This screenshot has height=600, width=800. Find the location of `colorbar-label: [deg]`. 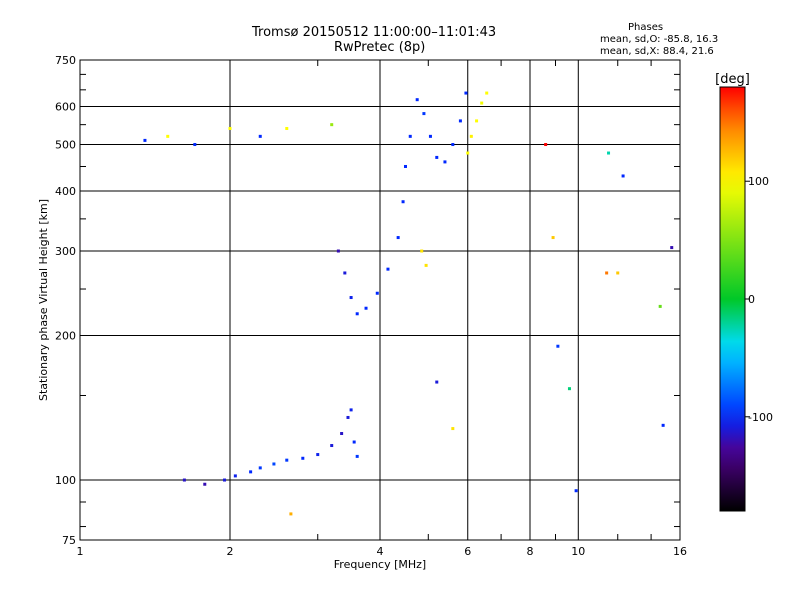

colorbar-label: [deg] is located at coordinates (732, 79).